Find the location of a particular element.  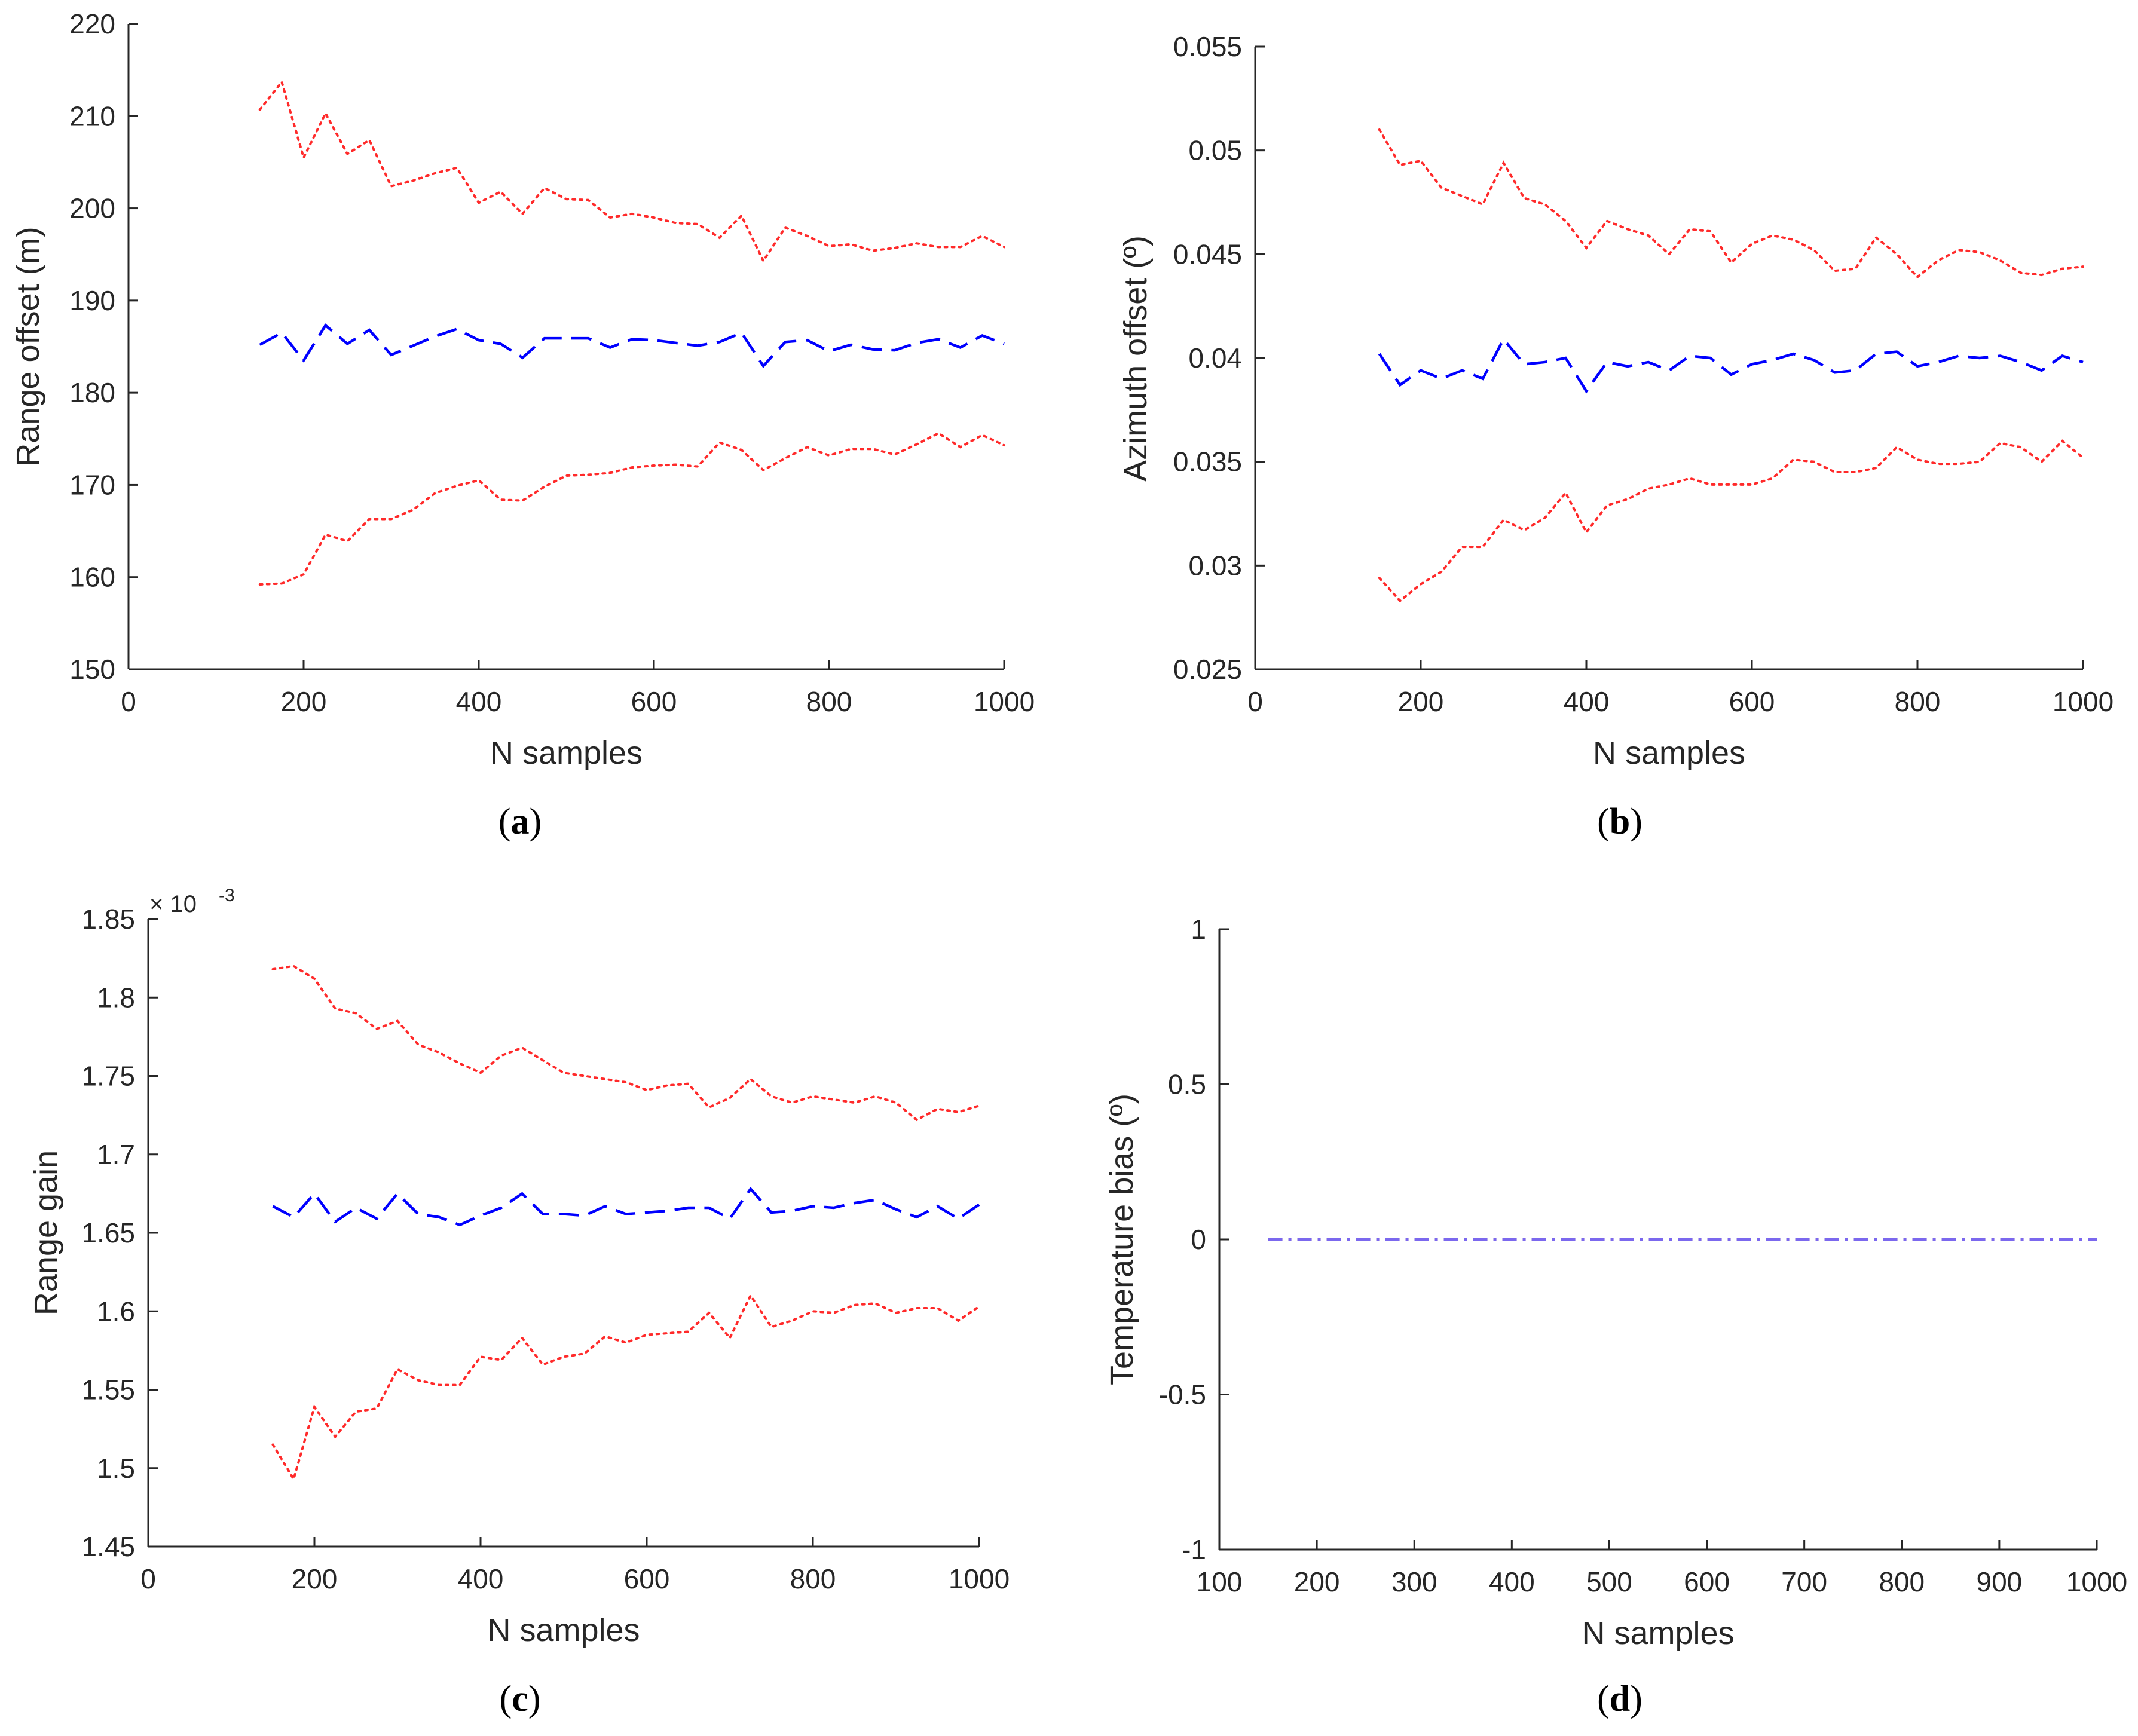

x-tick-label-c: 0 is located at coordinates (148, 1578).